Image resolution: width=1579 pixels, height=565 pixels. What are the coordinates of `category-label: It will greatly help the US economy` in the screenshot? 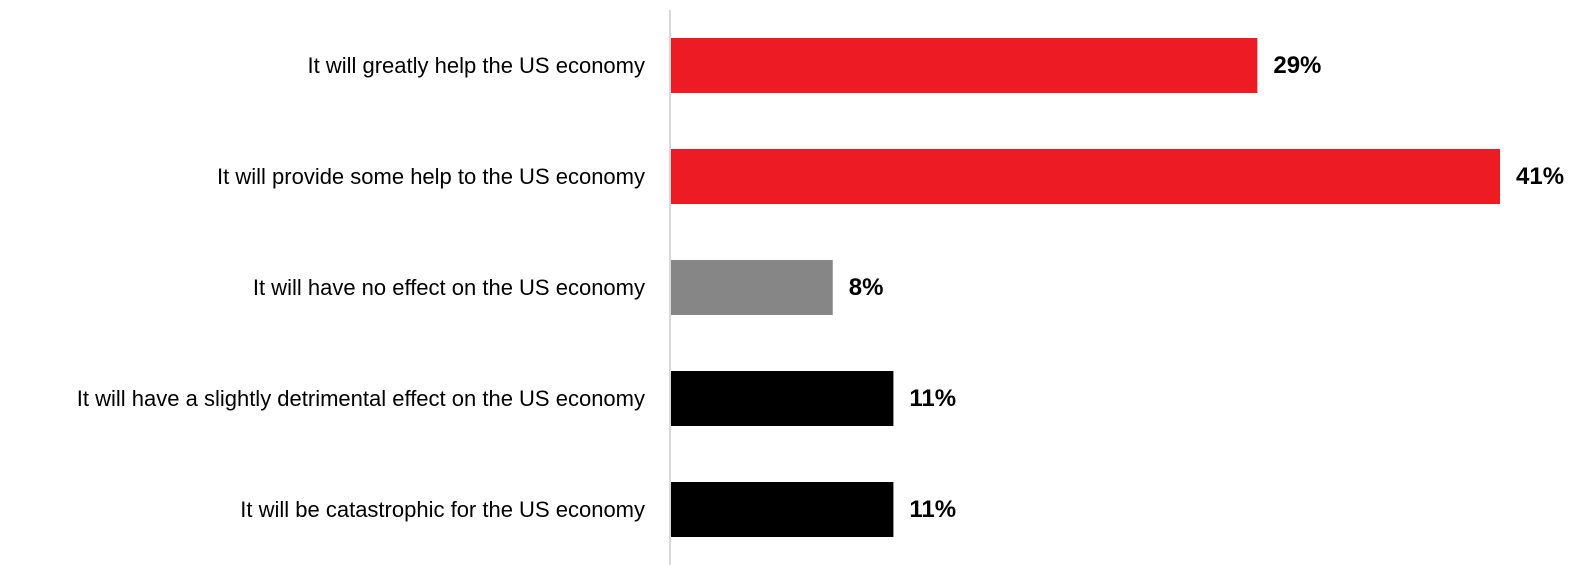 It's located at (477, 65).